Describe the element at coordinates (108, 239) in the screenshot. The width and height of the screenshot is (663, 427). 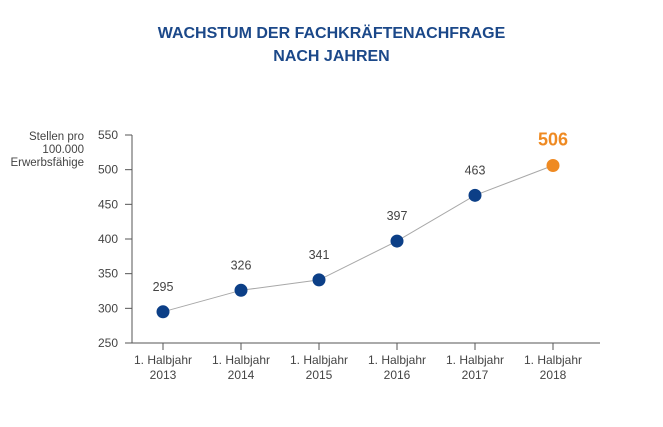
I see `y-tick-label: 400` at that location.